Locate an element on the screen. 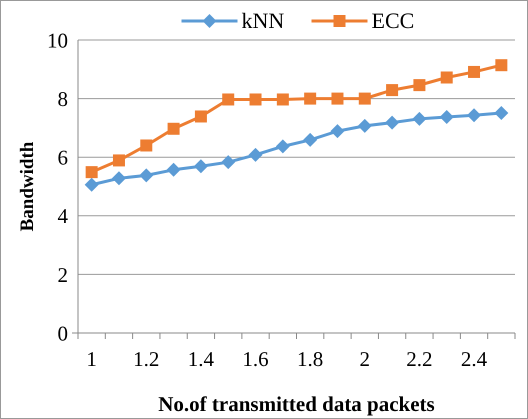 The width and height of the screenshot is (528, 419). x-tick-label: 1.4 is located at coordinates (201, 359).